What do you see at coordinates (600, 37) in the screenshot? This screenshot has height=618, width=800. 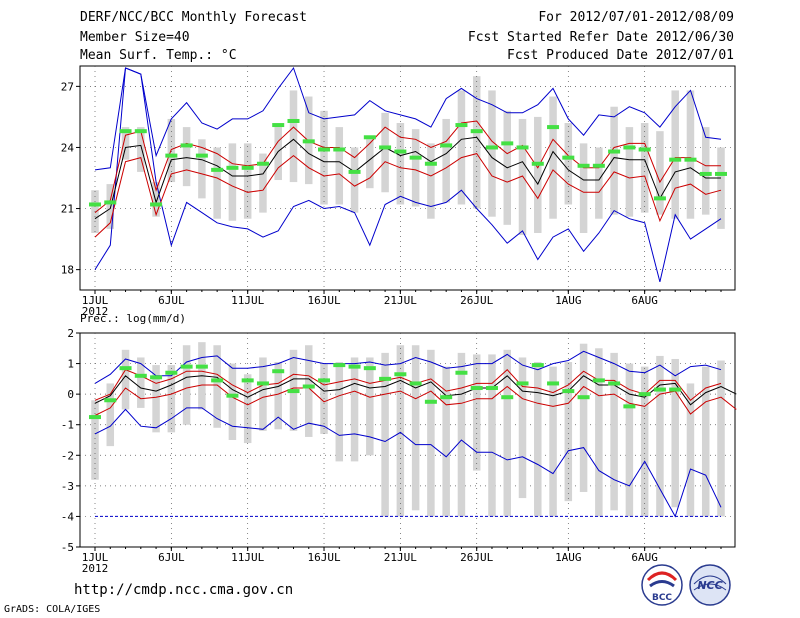 I see `refer-date: Fcst Started Refer Date 2012/06/30` at bounding box center [600, 37].